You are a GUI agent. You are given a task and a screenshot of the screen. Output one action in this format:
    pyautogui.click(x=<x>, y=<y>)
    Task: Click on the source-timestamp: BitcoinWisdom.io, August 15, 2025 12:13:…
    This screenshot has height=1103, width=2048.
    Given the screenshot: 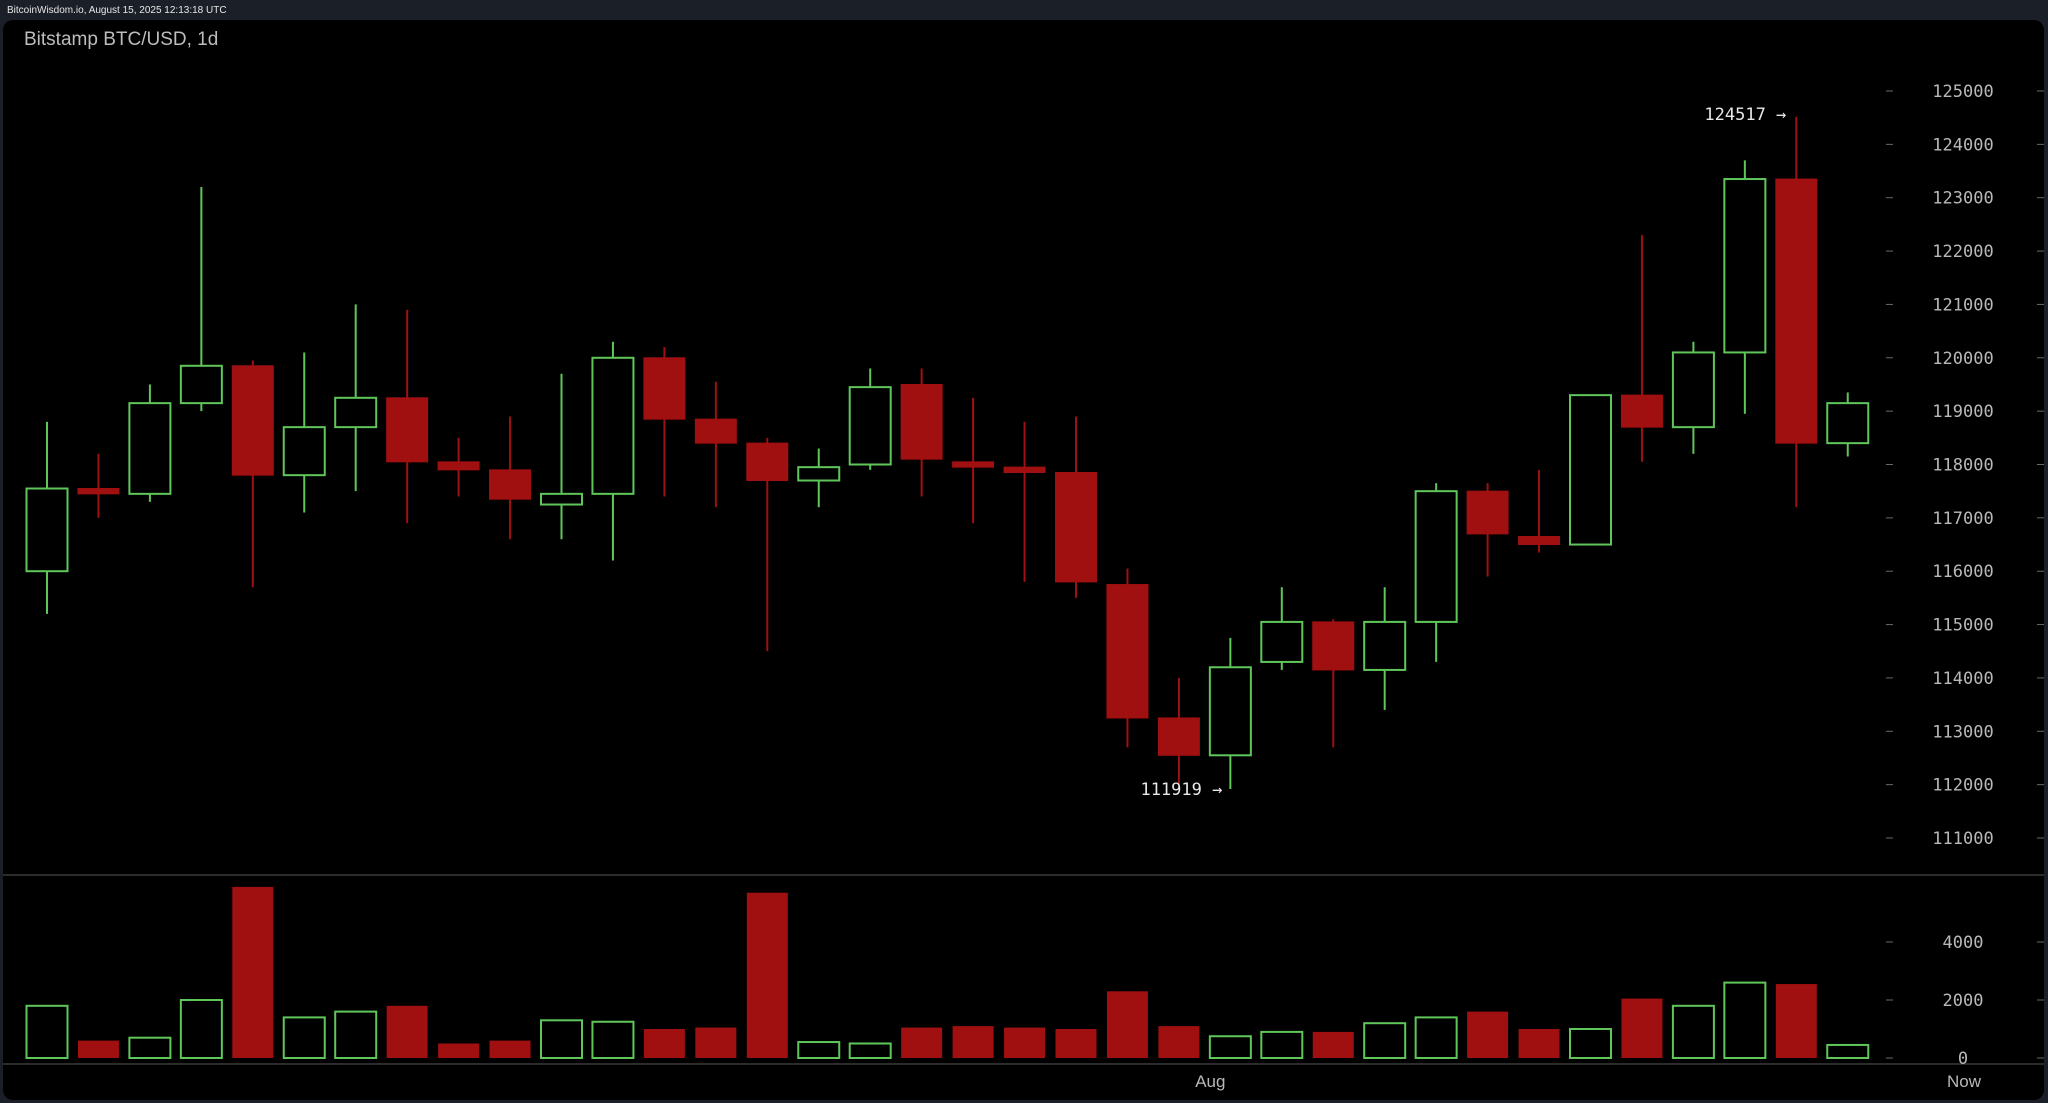 What is the action you would take?
    pyautogui.click(x=117, y=10)
    